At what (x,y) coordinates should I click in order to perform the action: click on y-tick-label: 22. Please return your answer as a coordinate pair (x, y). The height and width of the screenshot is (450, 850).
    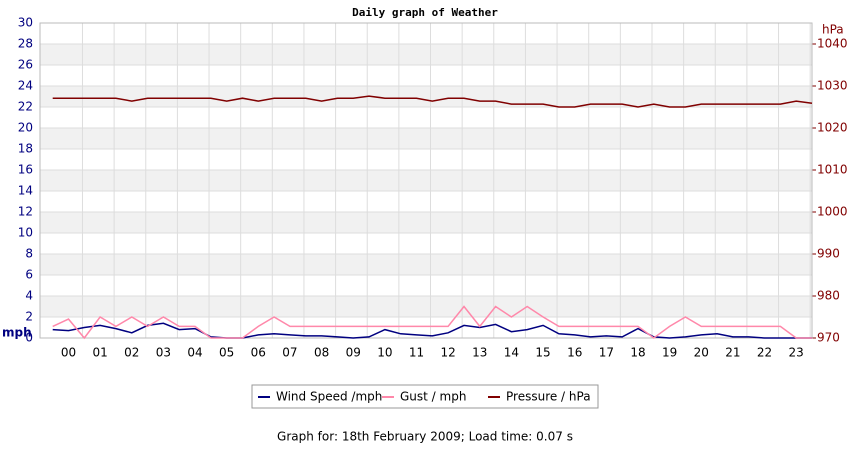
    Looking at the image, I should click on (25, 107).